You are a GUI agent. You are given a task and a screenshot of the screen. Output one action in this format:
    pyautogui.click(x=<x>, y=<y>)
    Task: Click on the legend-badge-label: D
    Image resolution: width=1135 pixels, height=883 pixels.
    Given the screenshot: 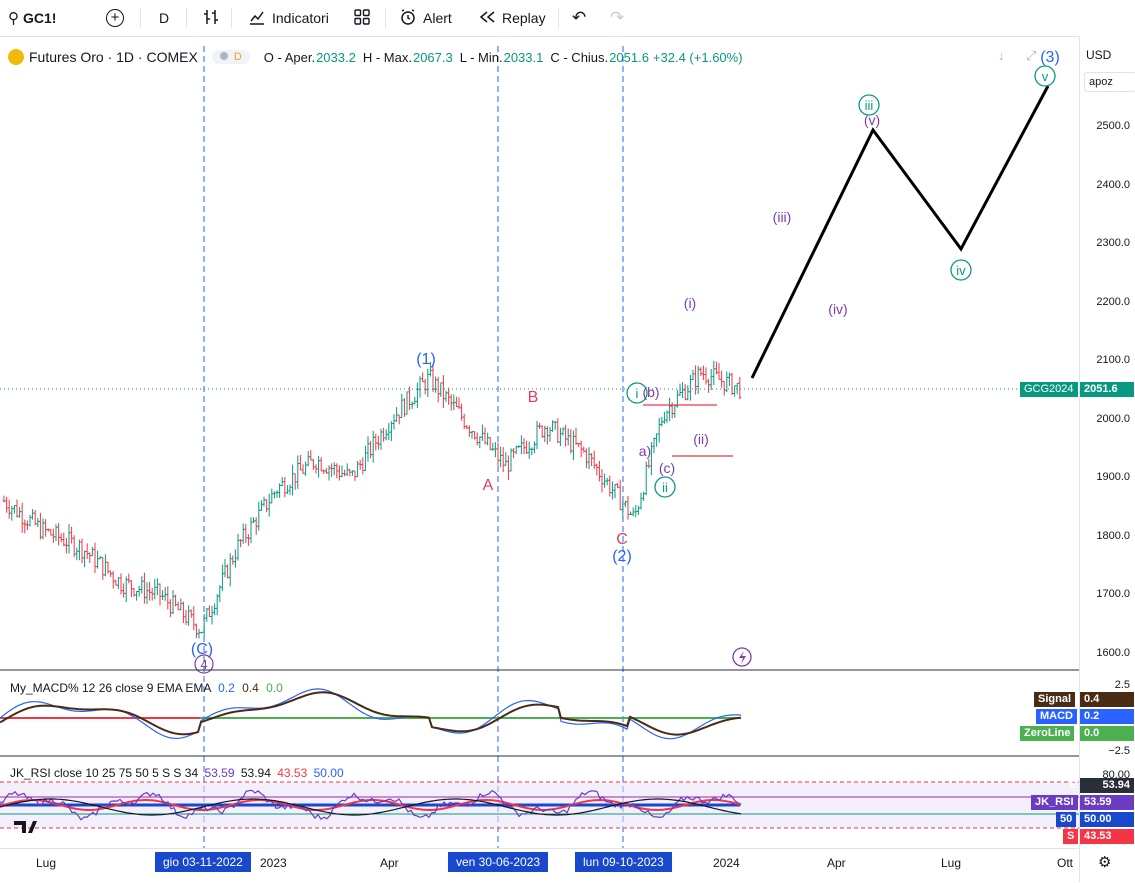 What is the action you would take?
    pyautogui.click(x=237, y=57)
    